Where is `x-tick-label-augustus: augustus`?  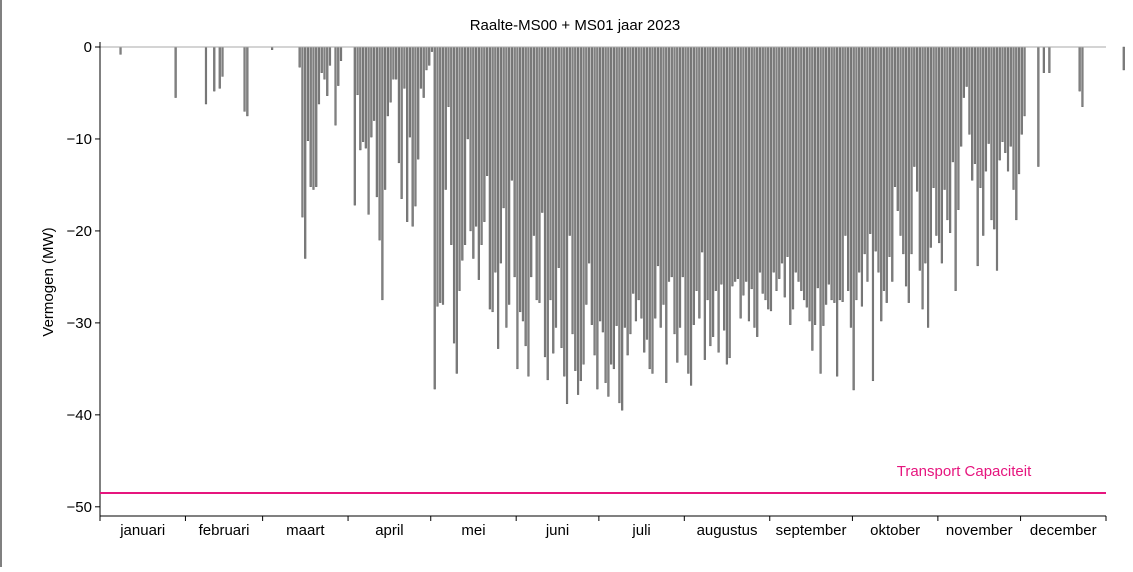
x-tick-label-augustus: augustus is located at coordinates (727, 530).